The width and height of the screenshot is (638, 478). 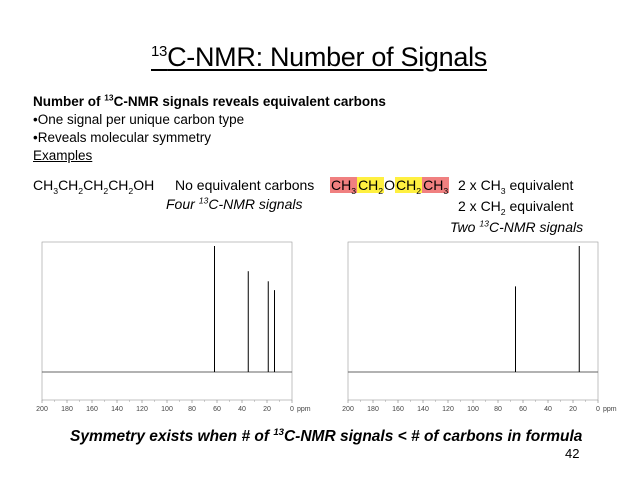 I want to click on bullet-text: Reveals molecular symmetry, so click(x=124, y=137).